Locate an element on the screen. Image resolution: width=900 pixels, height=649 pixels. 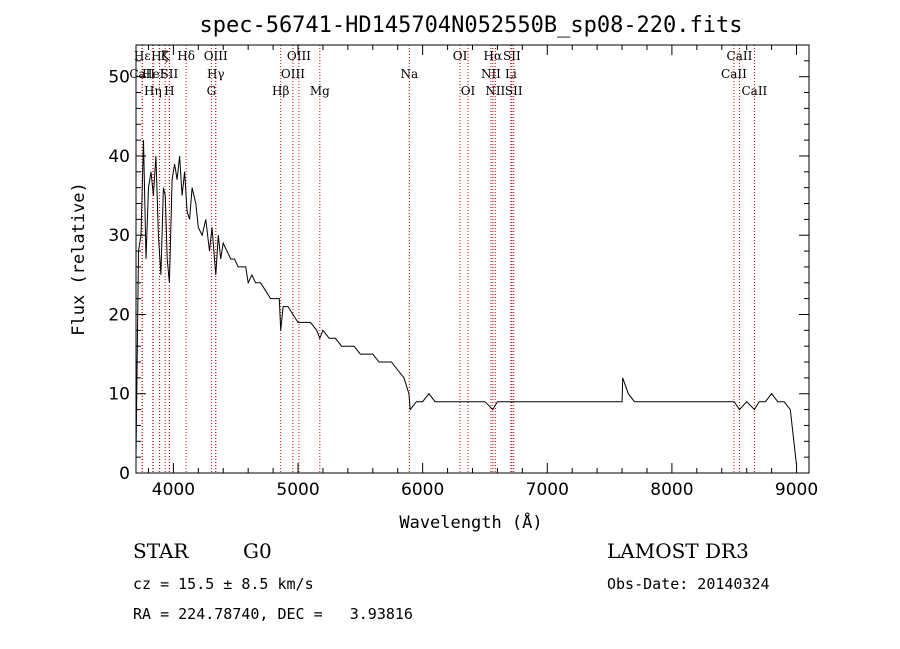
spectral-line-label: Hε is located at coordinates (142, 56).